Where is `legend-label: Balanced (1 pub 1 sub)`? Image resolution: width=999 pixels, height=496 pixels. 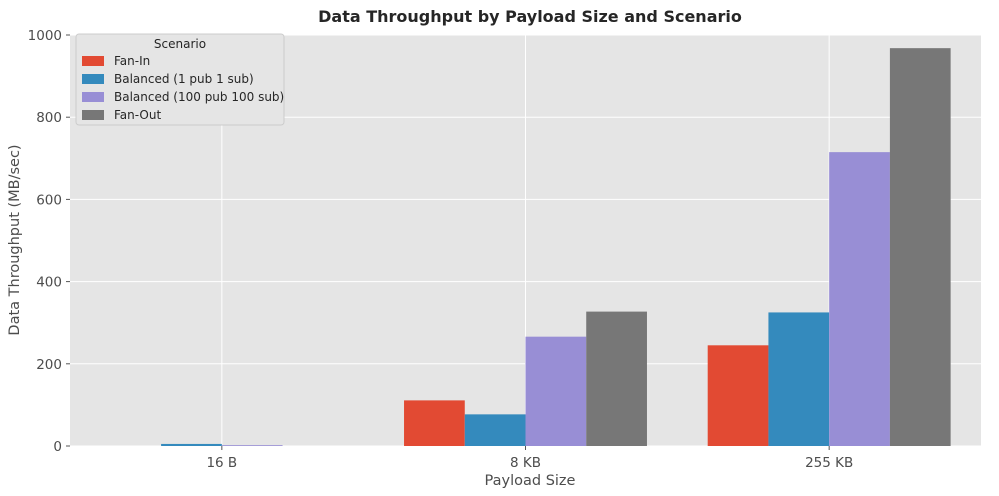
legend-label: Balanced (1 pub 1 sub) is located at coordinates (184, 79).